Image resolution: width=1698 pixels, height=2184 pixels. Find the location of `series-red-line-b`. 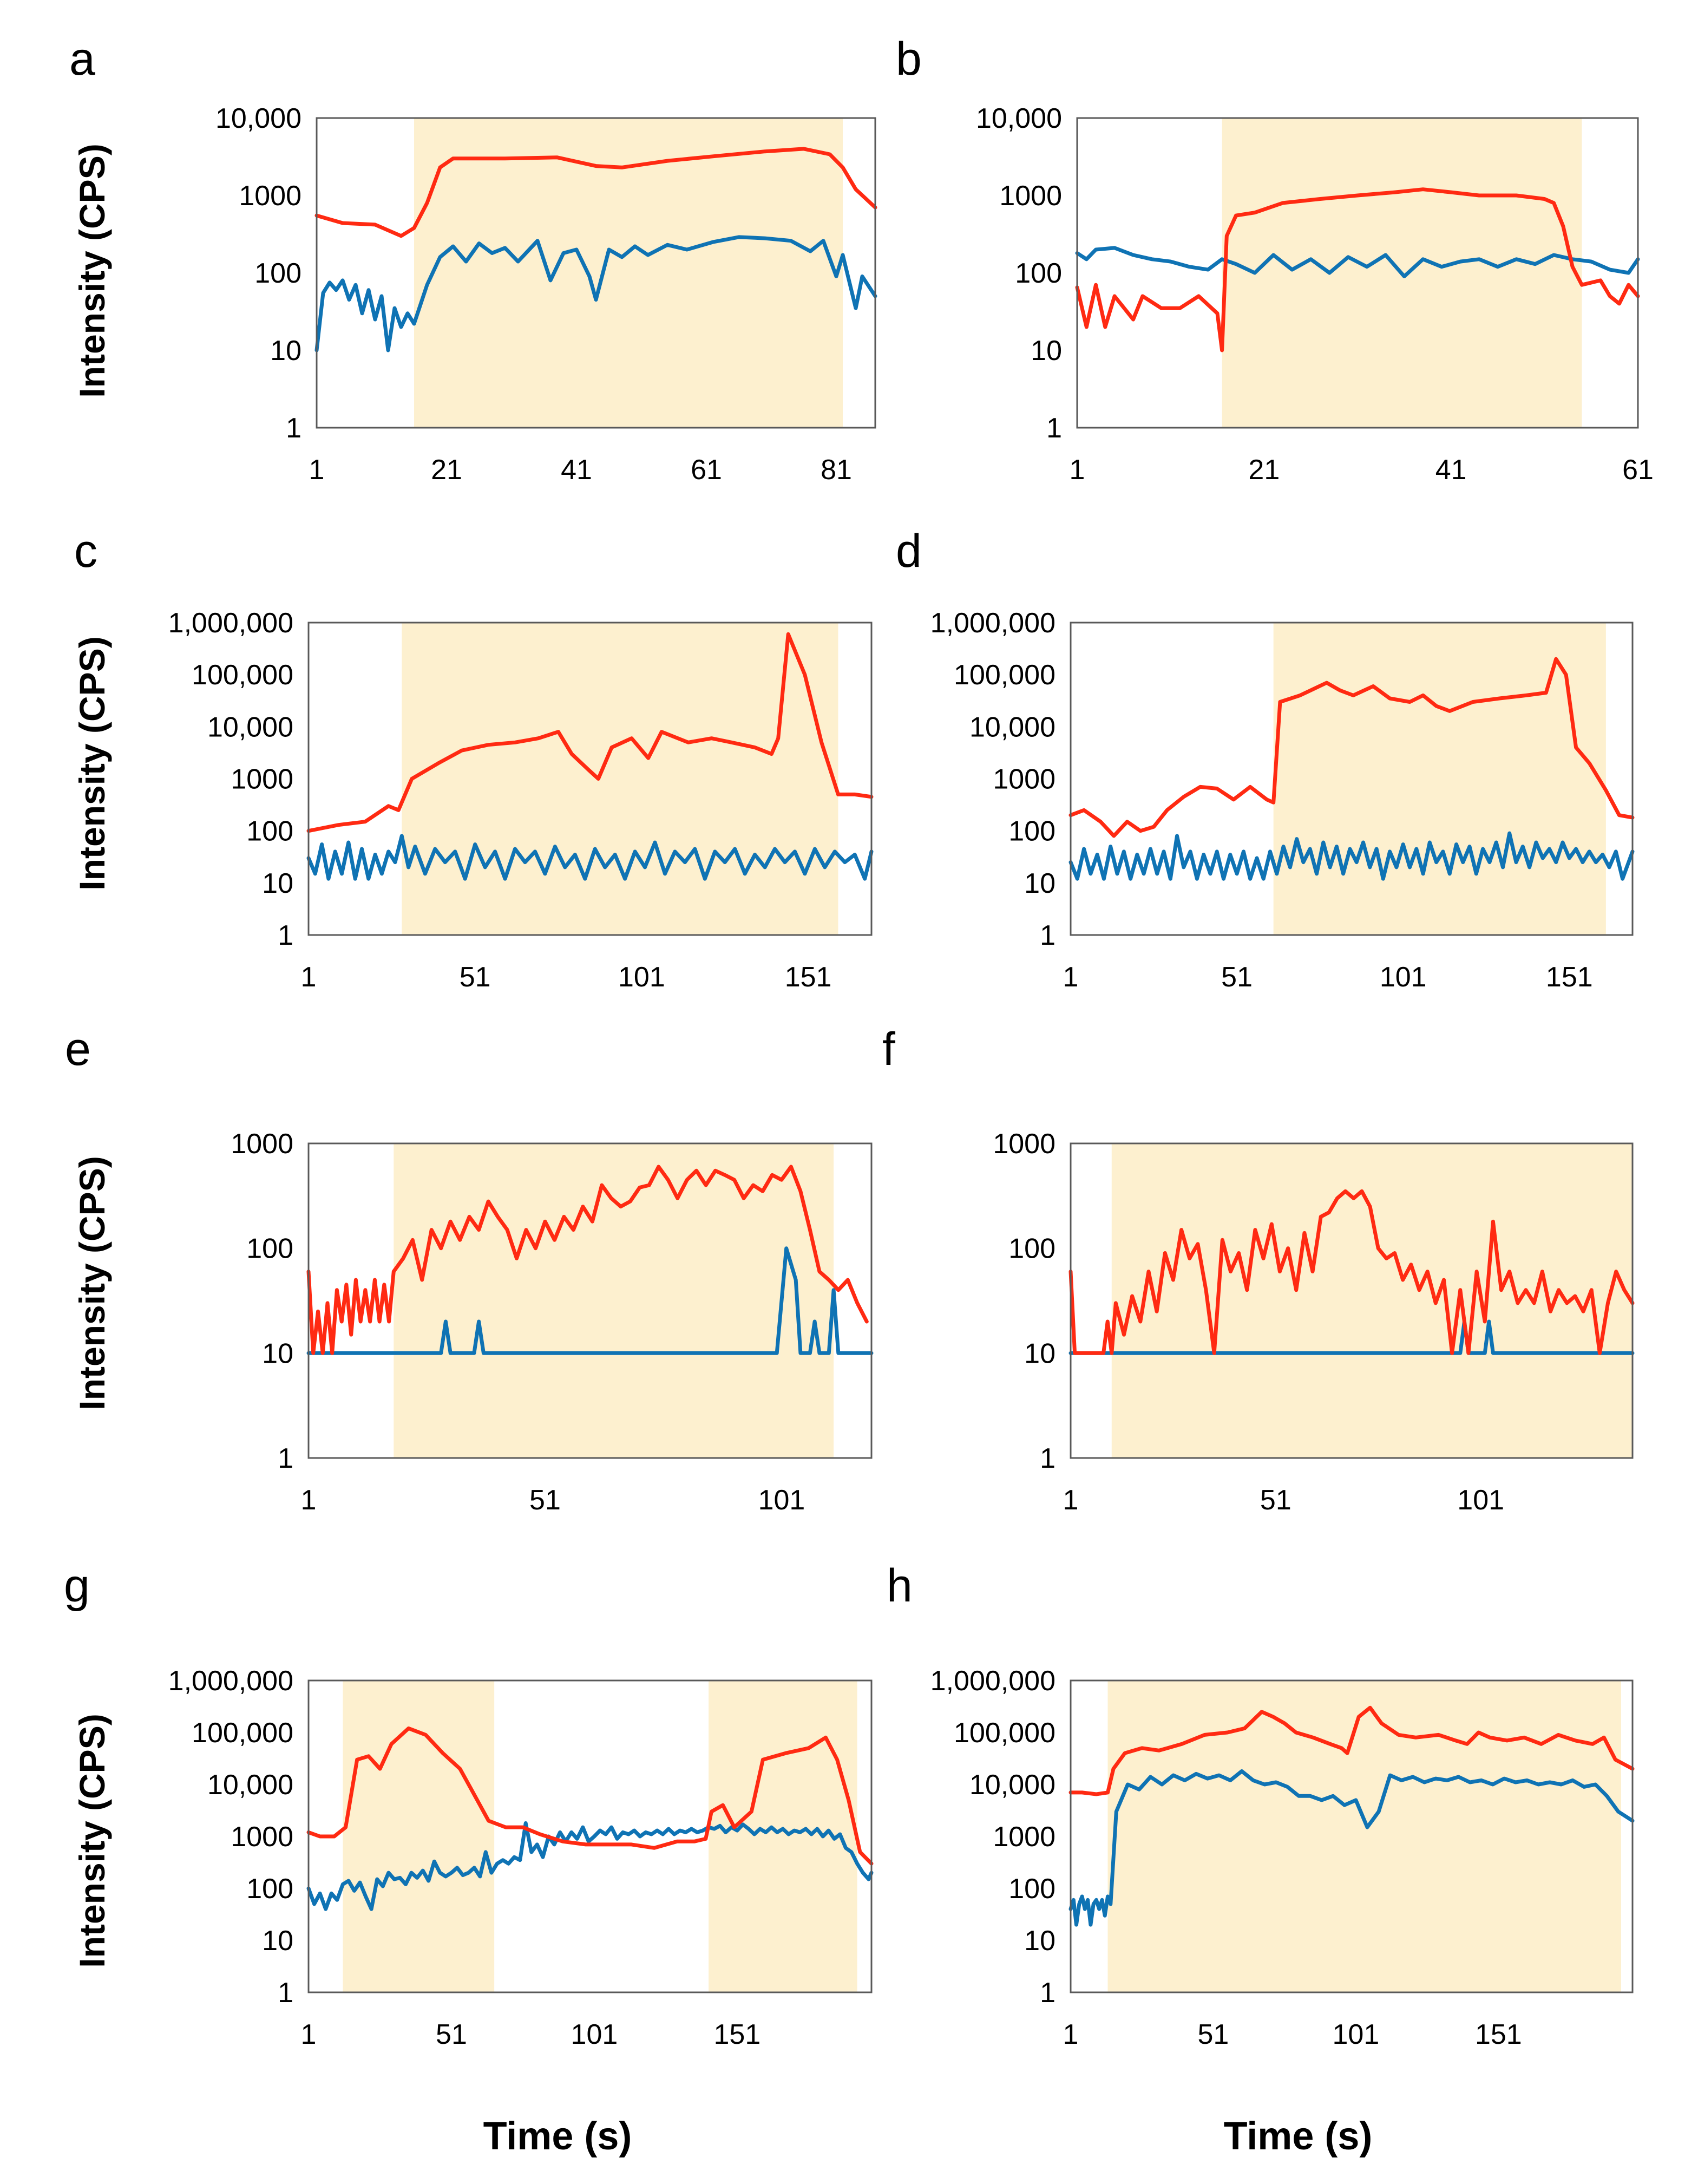

series-red-line-b is located at coordinates (1358, 269).